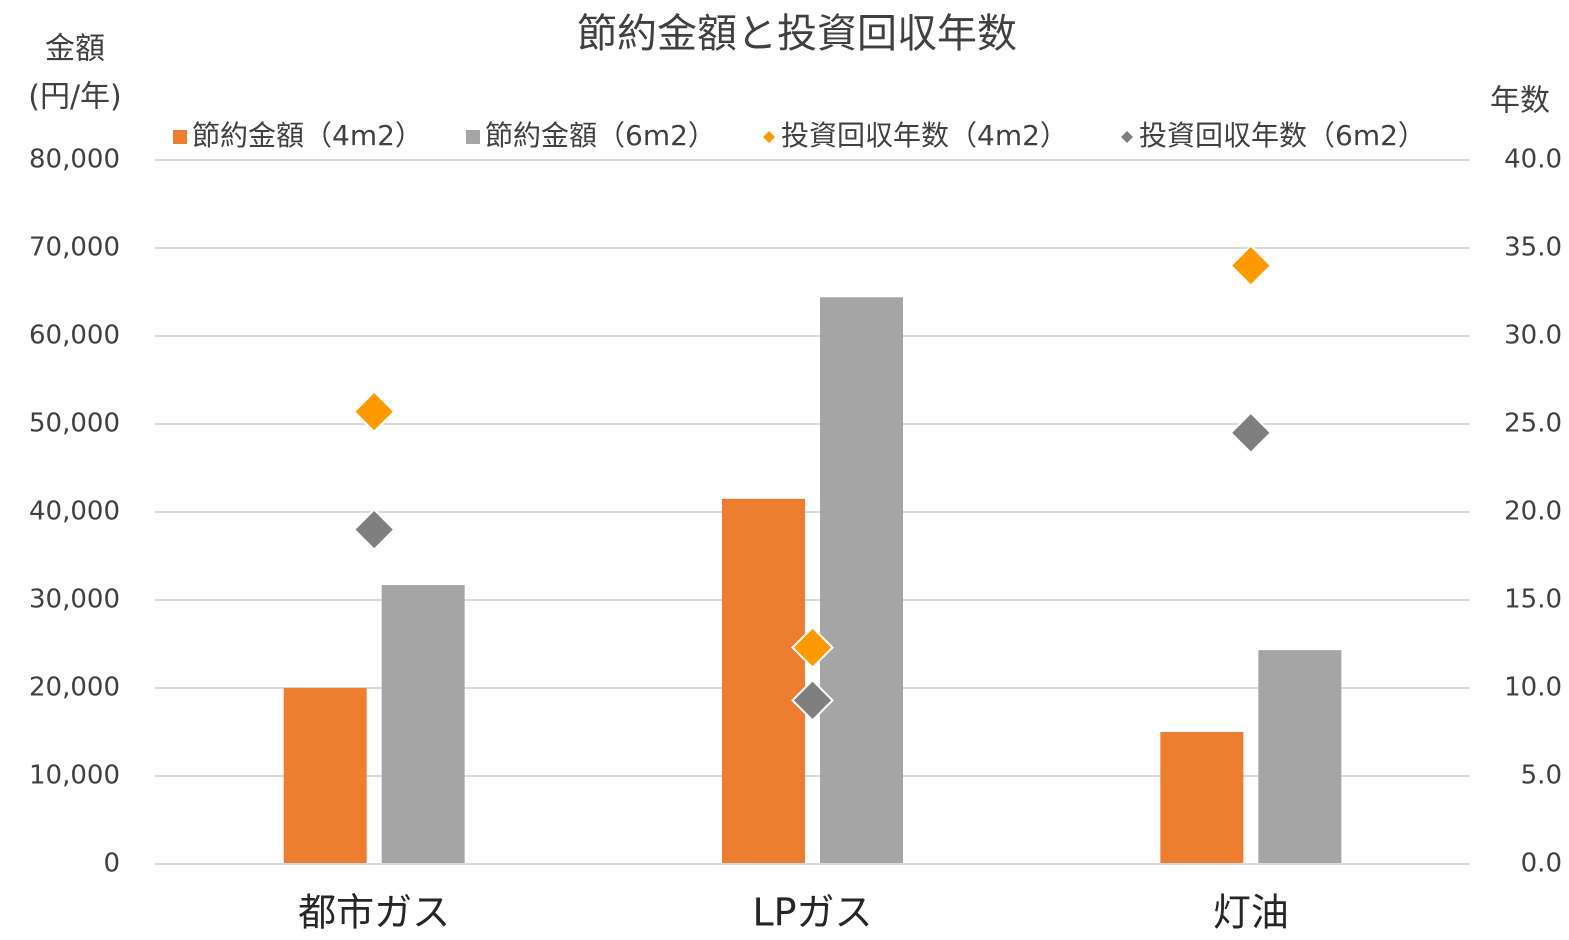  I want to click on y2-tick-label: 25.0, so click(1533, 424).